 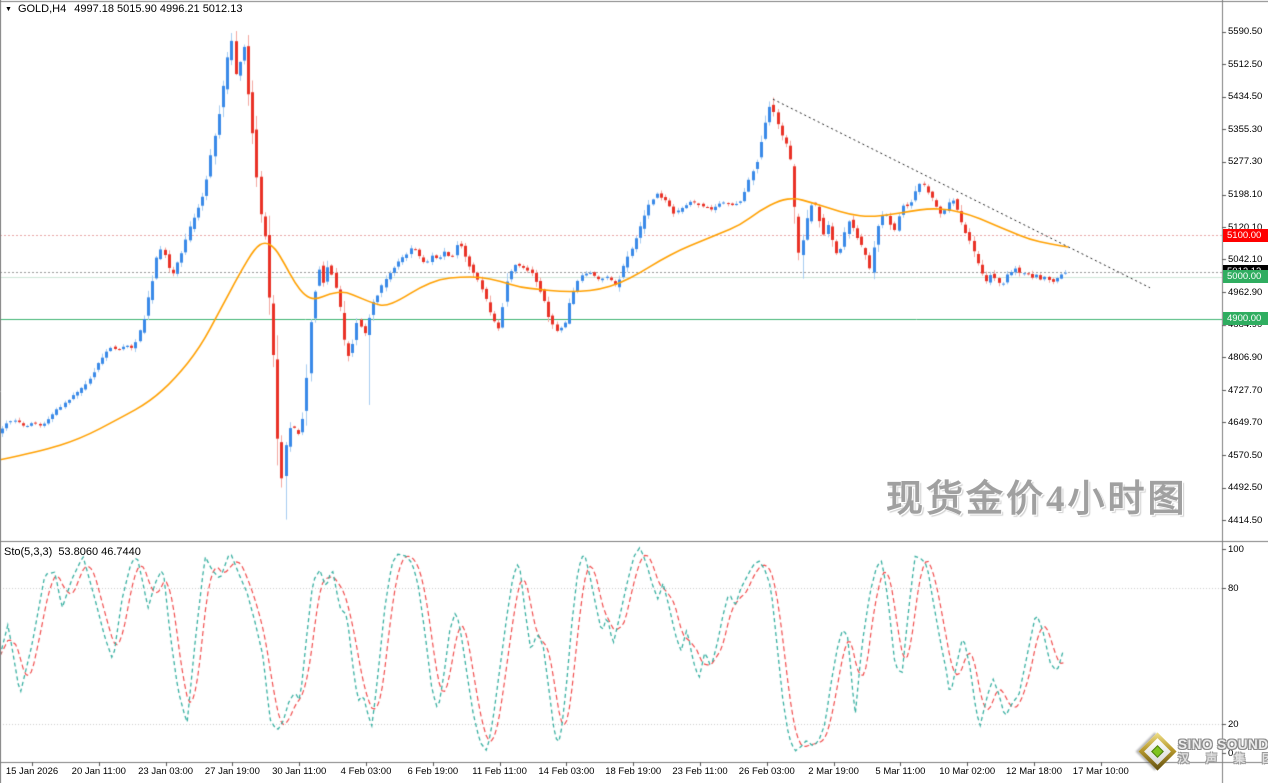 I want to click on x-axis-tick: 10 Mar 02:00, so click(x=967, y=771).